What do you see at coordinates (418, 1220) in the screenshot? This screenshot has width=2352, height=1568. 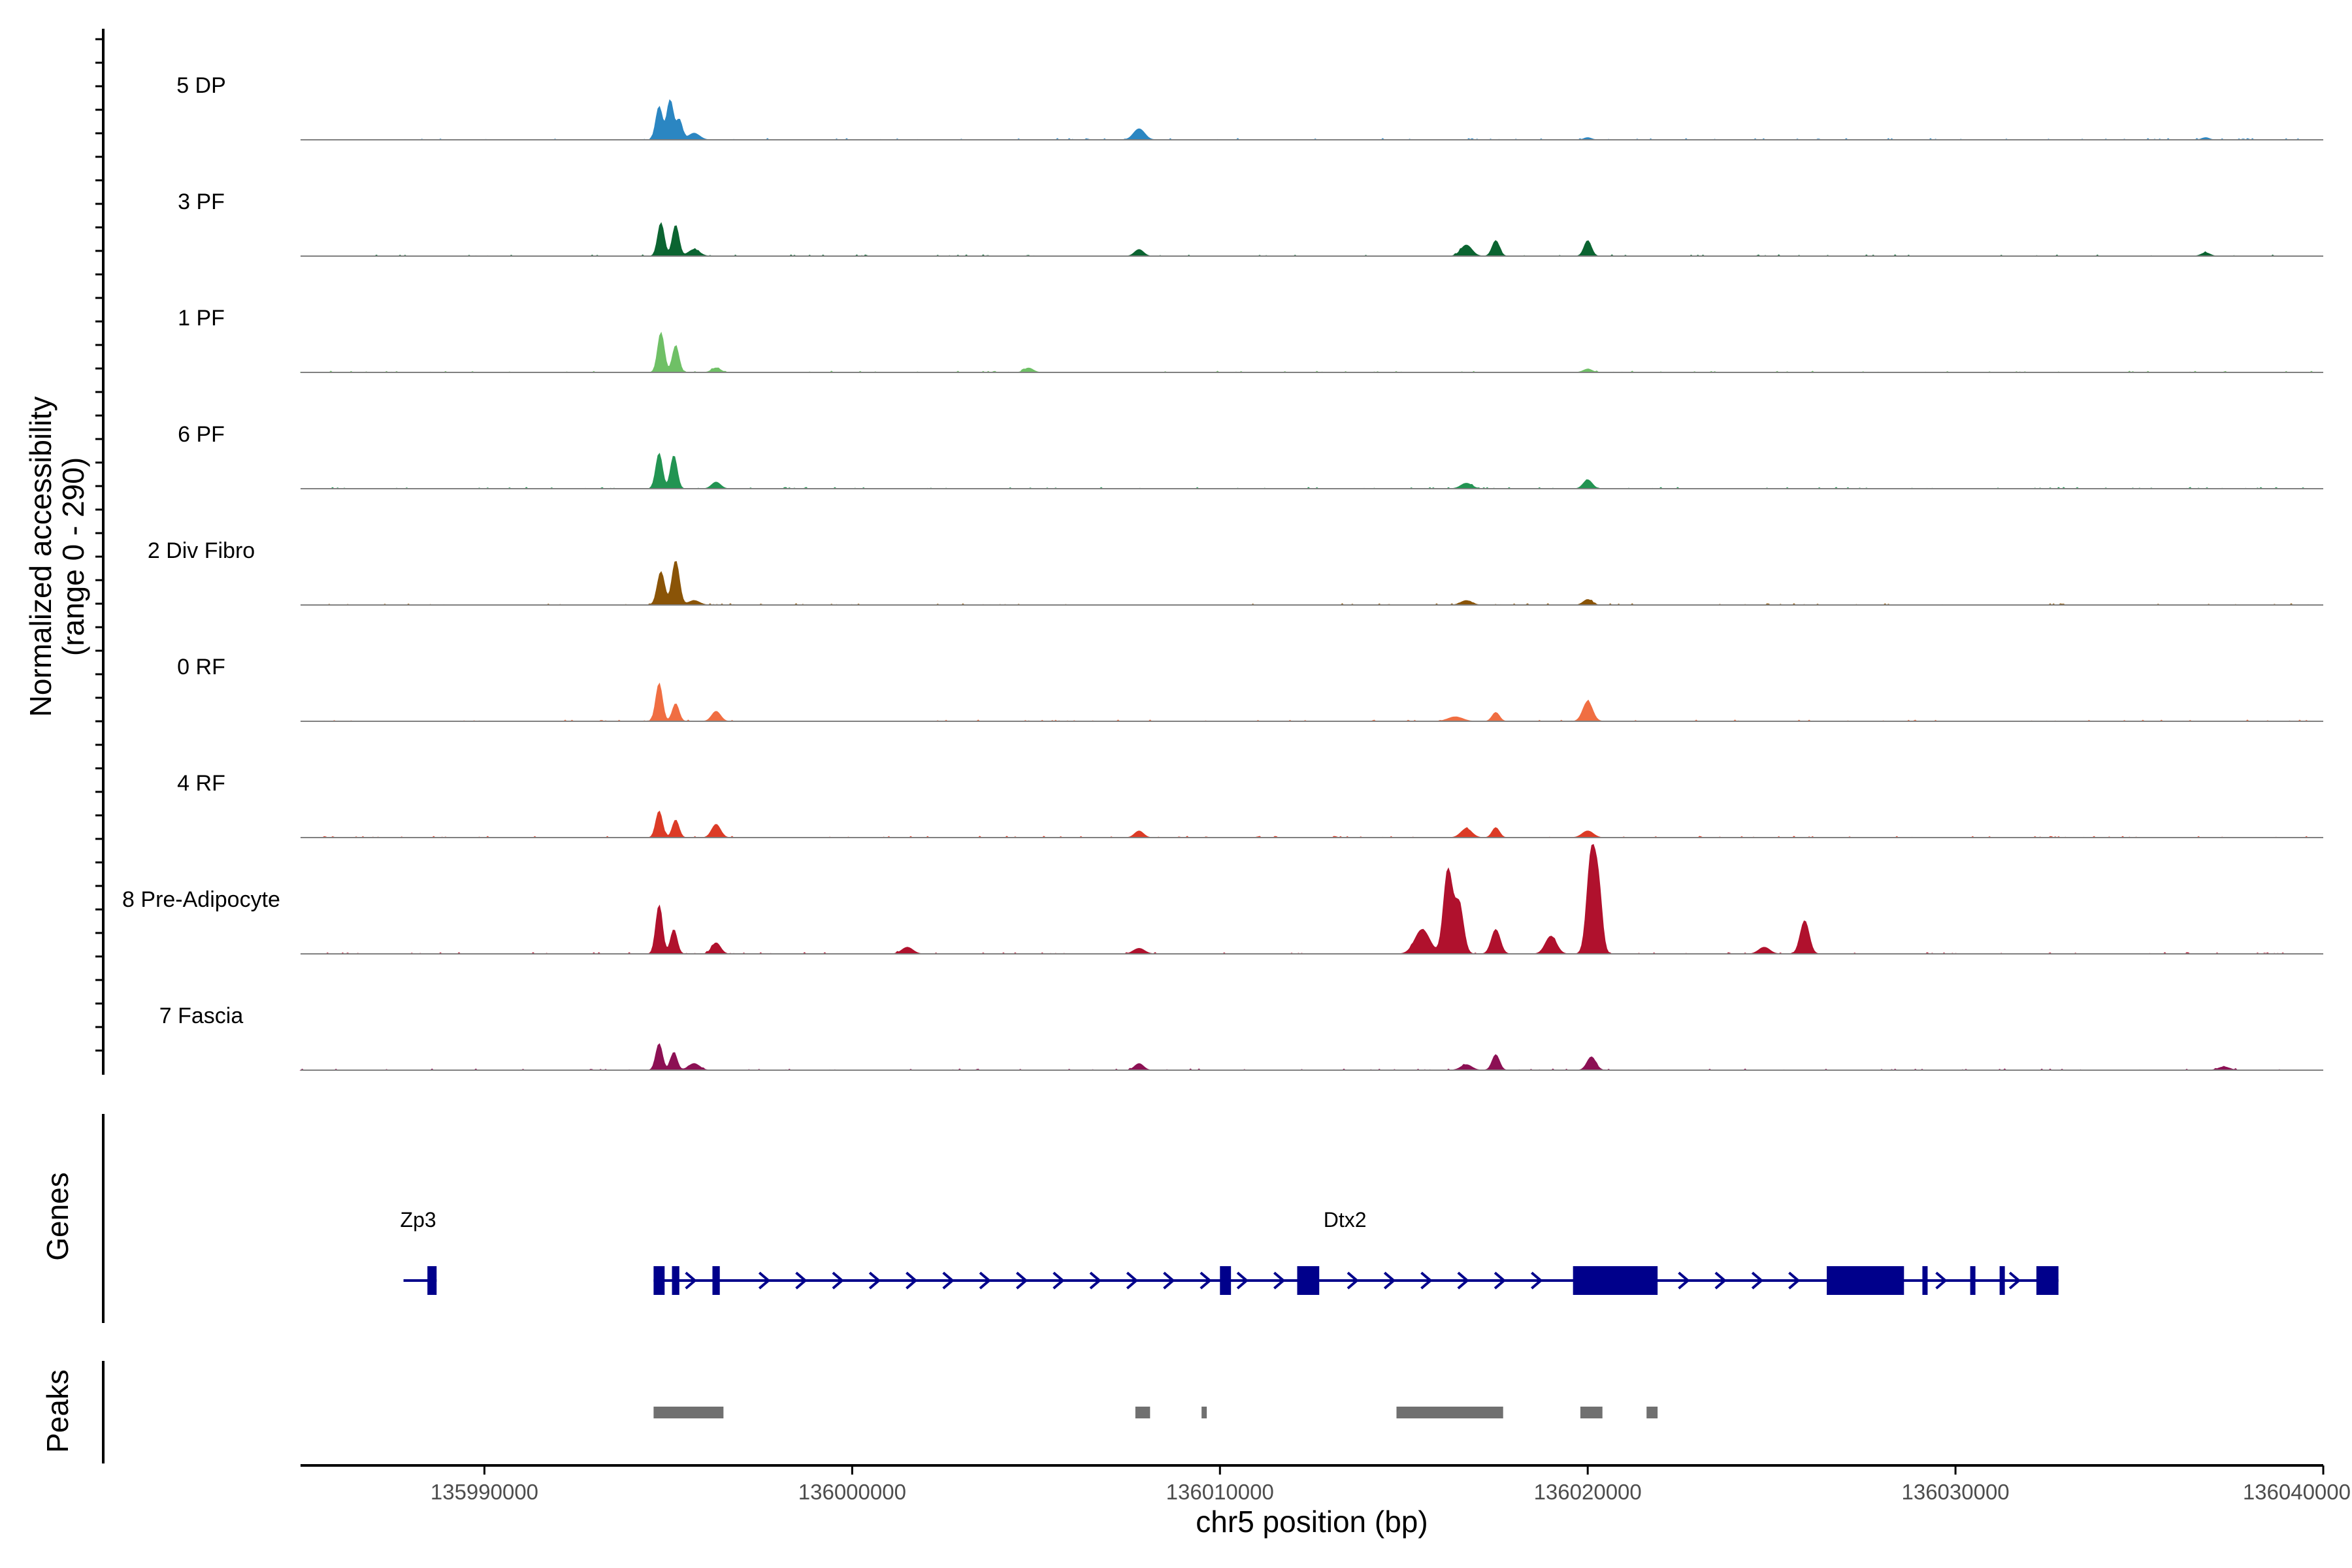 I see `gene-label: Zp3` at bounding box center [418, 1220].